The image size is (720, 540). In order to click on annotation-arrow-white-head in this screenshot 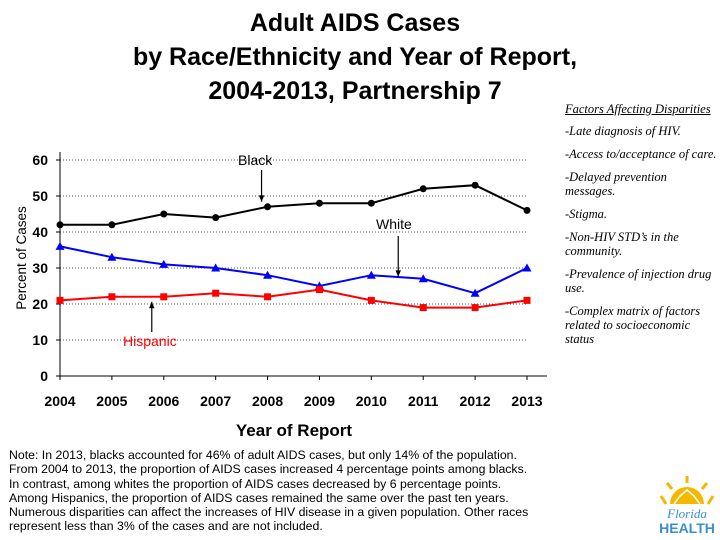, I will do `click(398, 273)`.